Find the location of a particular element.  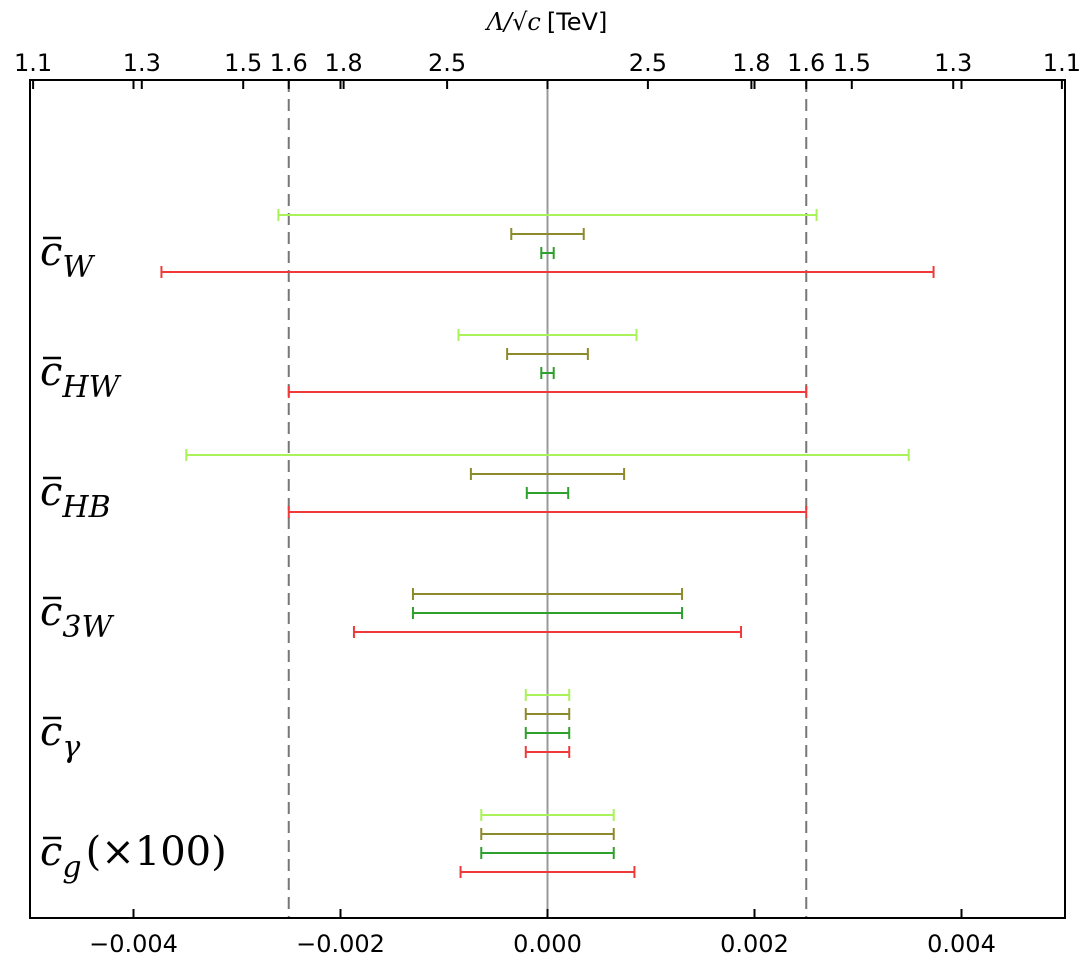

top-axis: 1.1 1.3 1.5 1.6 1.8 2.5 2.5 1.8 1.6 1.5 1.3 1.1 is located at coordinates (547, 69).